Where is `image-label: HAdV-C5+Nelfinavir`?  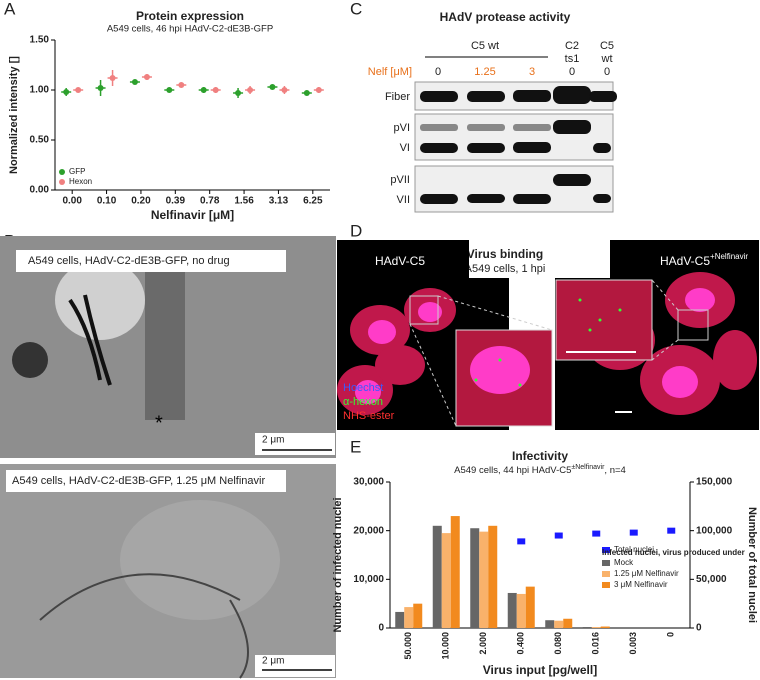
image-label: HAdV-C5+Nelfinavir is located at coordinates (704, 260).